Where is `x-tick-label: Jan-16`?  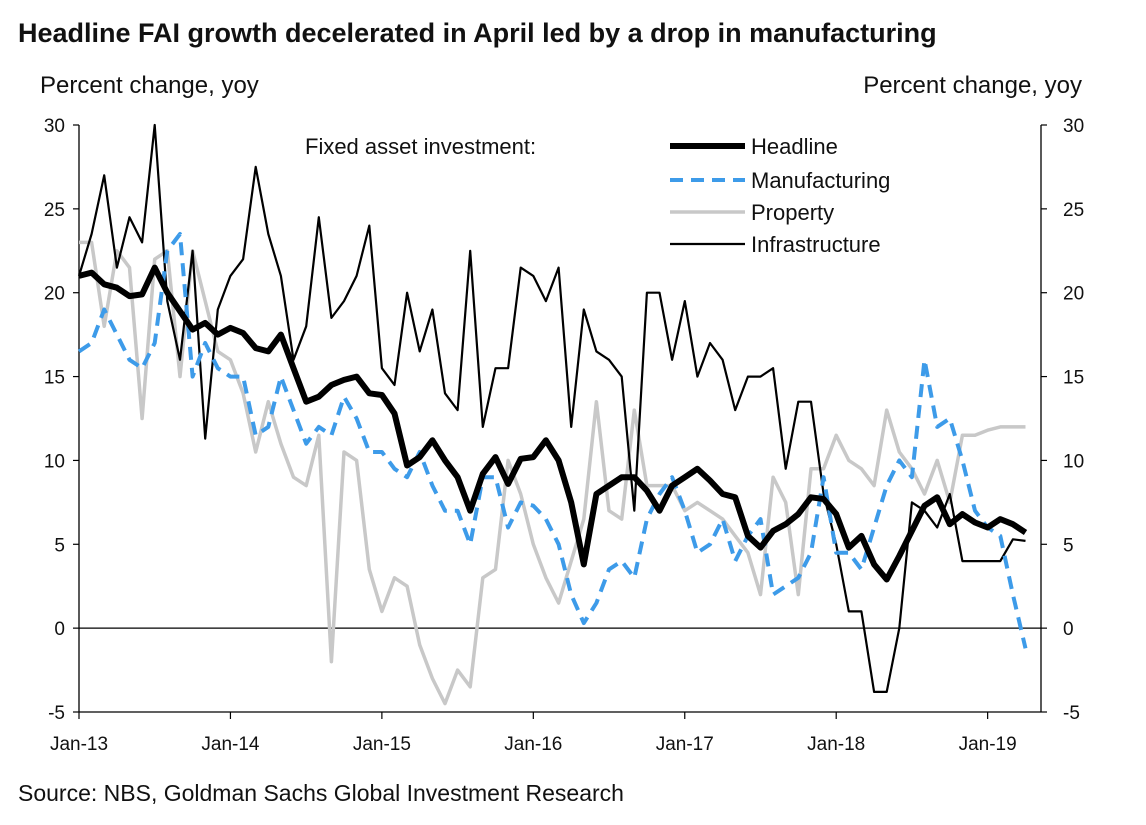 x-tick-label: Jan-16 is located at coordinates (533, 744).